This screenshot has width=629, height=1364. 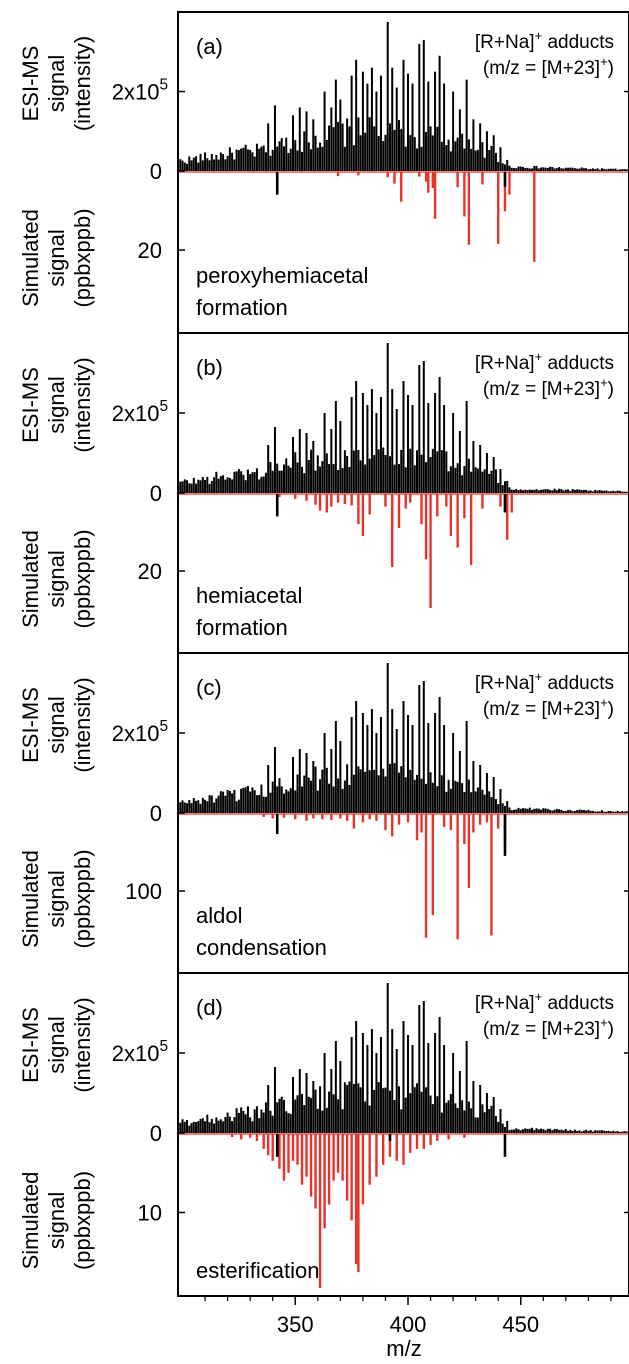 I want to click on reaction-annotation: formation, so click(x=242, y=627).